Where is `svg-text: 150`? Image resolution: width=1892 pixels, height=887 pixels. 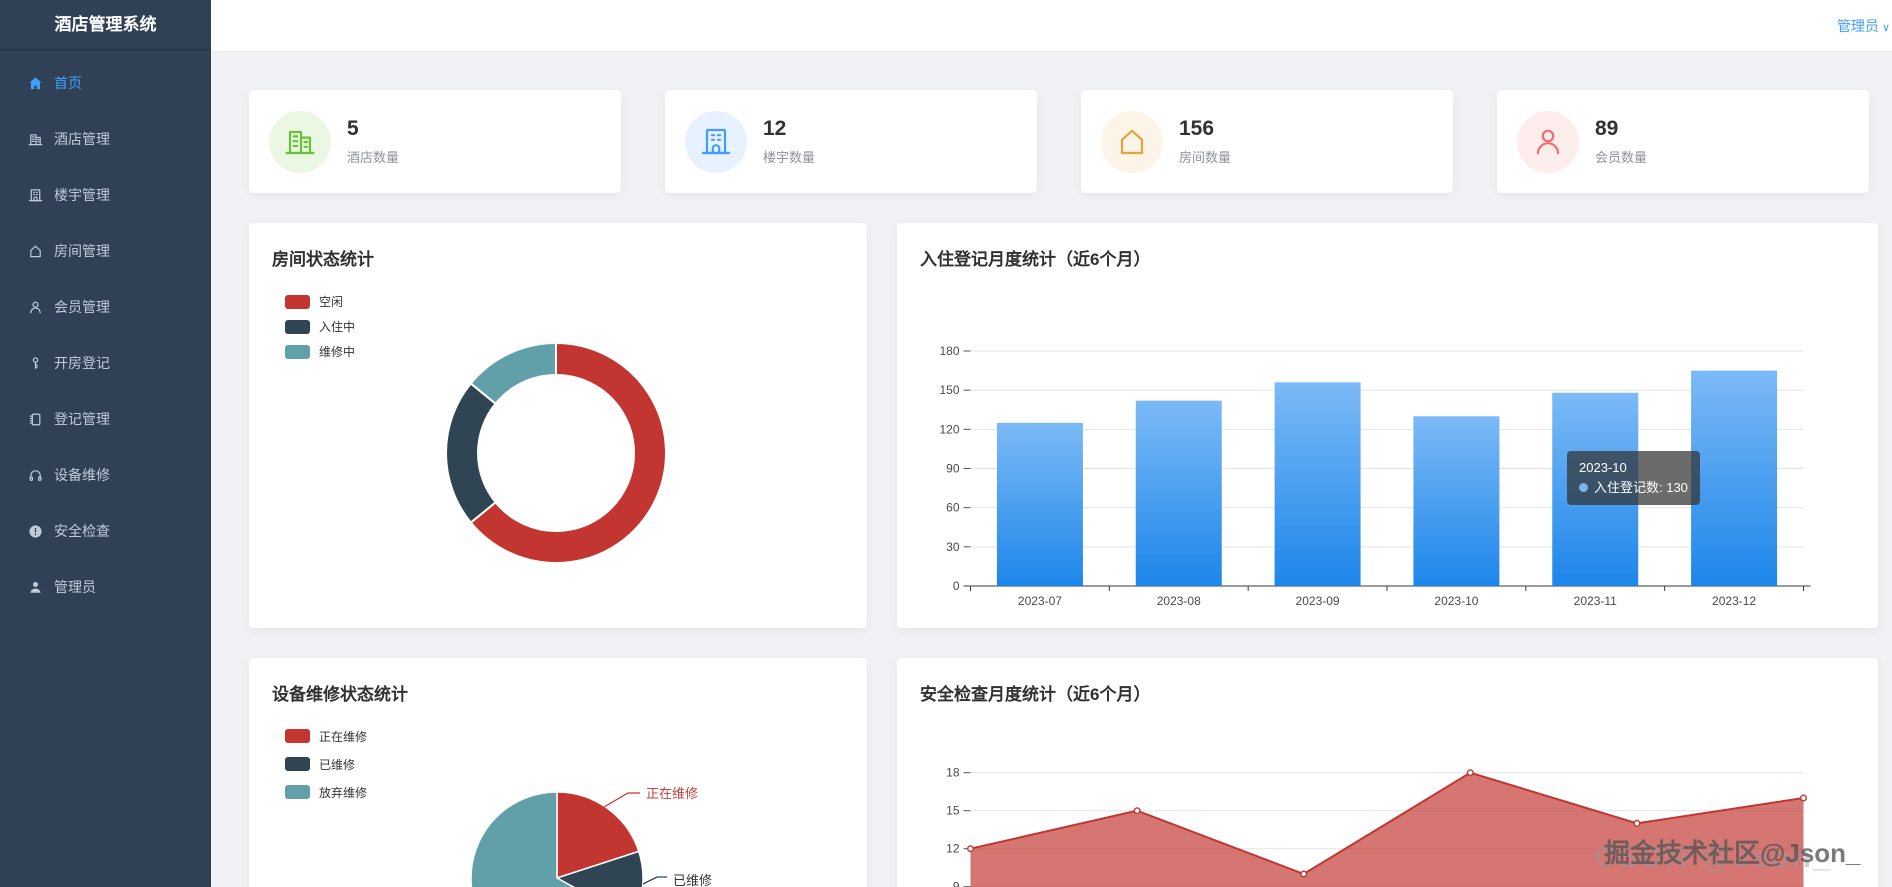
svg-text: 150 is located at coordinates (949, 390).